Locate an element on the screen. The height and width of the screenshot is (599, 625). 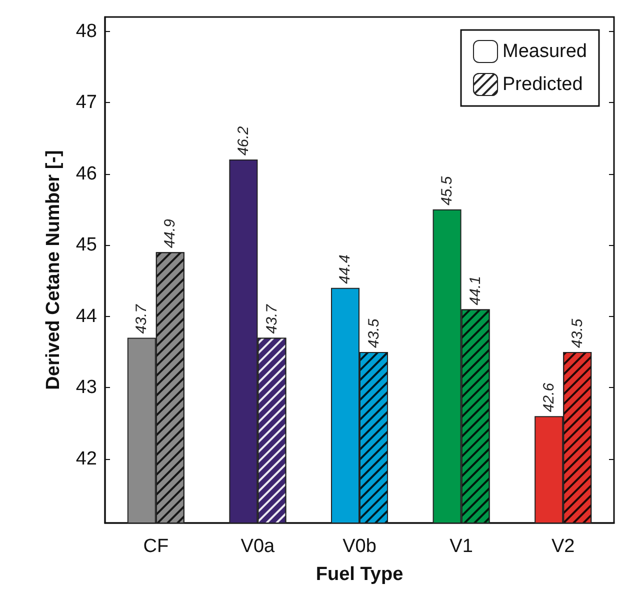
y-tick-label: 44 is located at coordinates (87, 316).